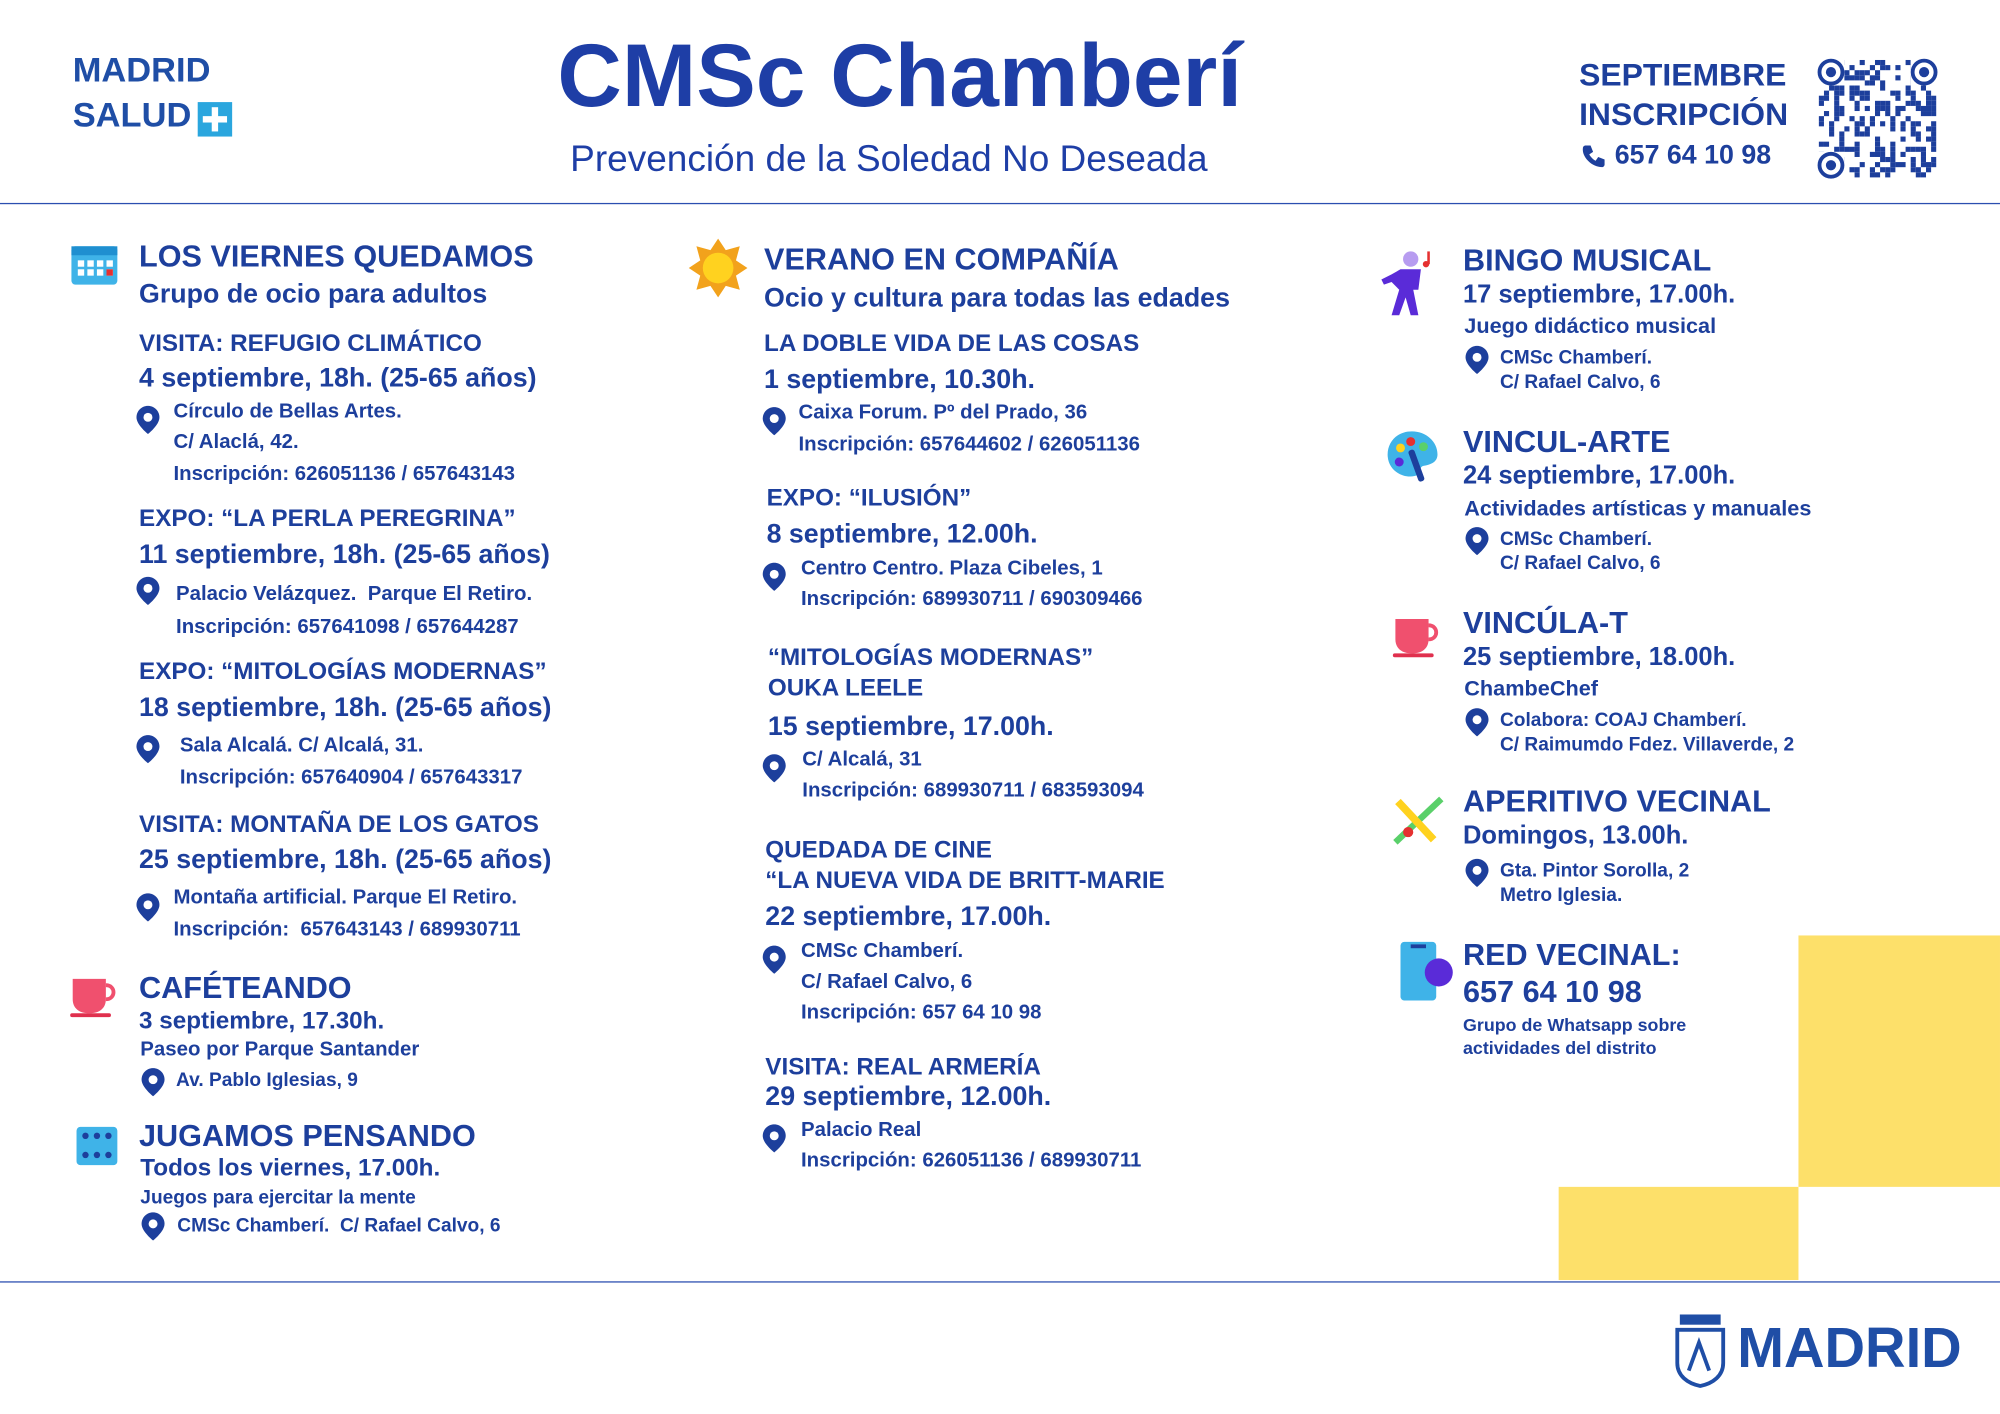 This screenshot has width=2000, height=1414. Describe the element at coordinates (336, 256) in the screenshot. I see `section-title: LOS VIERNES QUEDAMOS` at that location.